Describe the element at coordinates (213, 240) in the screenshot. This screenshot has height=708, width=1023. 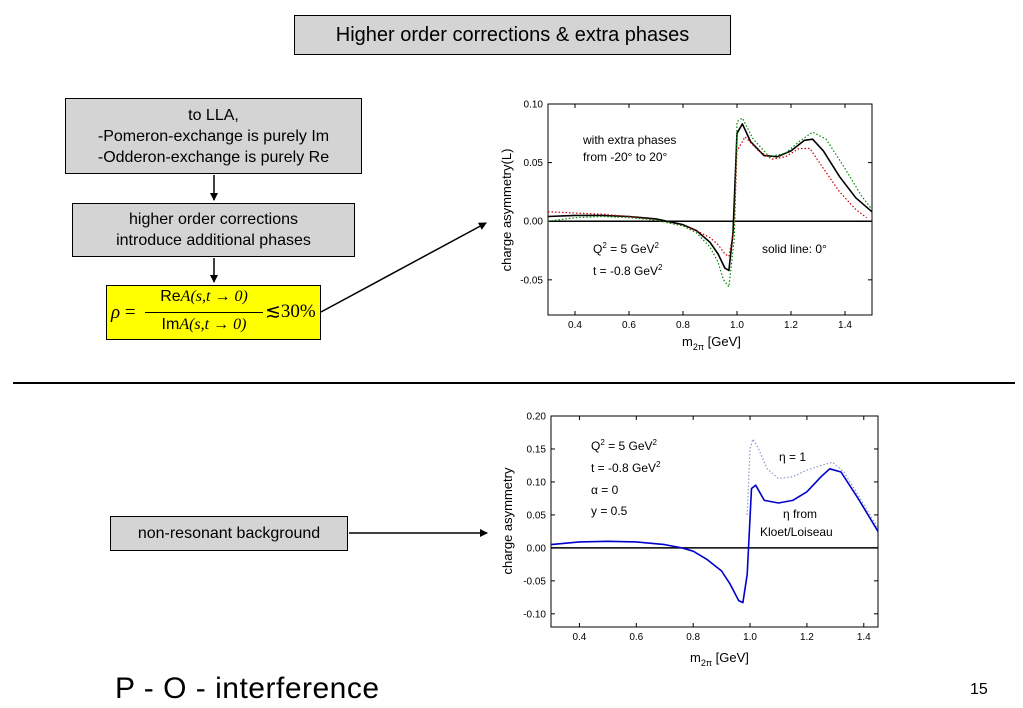
I see `hoc-line: introduce additional phases` at that location.